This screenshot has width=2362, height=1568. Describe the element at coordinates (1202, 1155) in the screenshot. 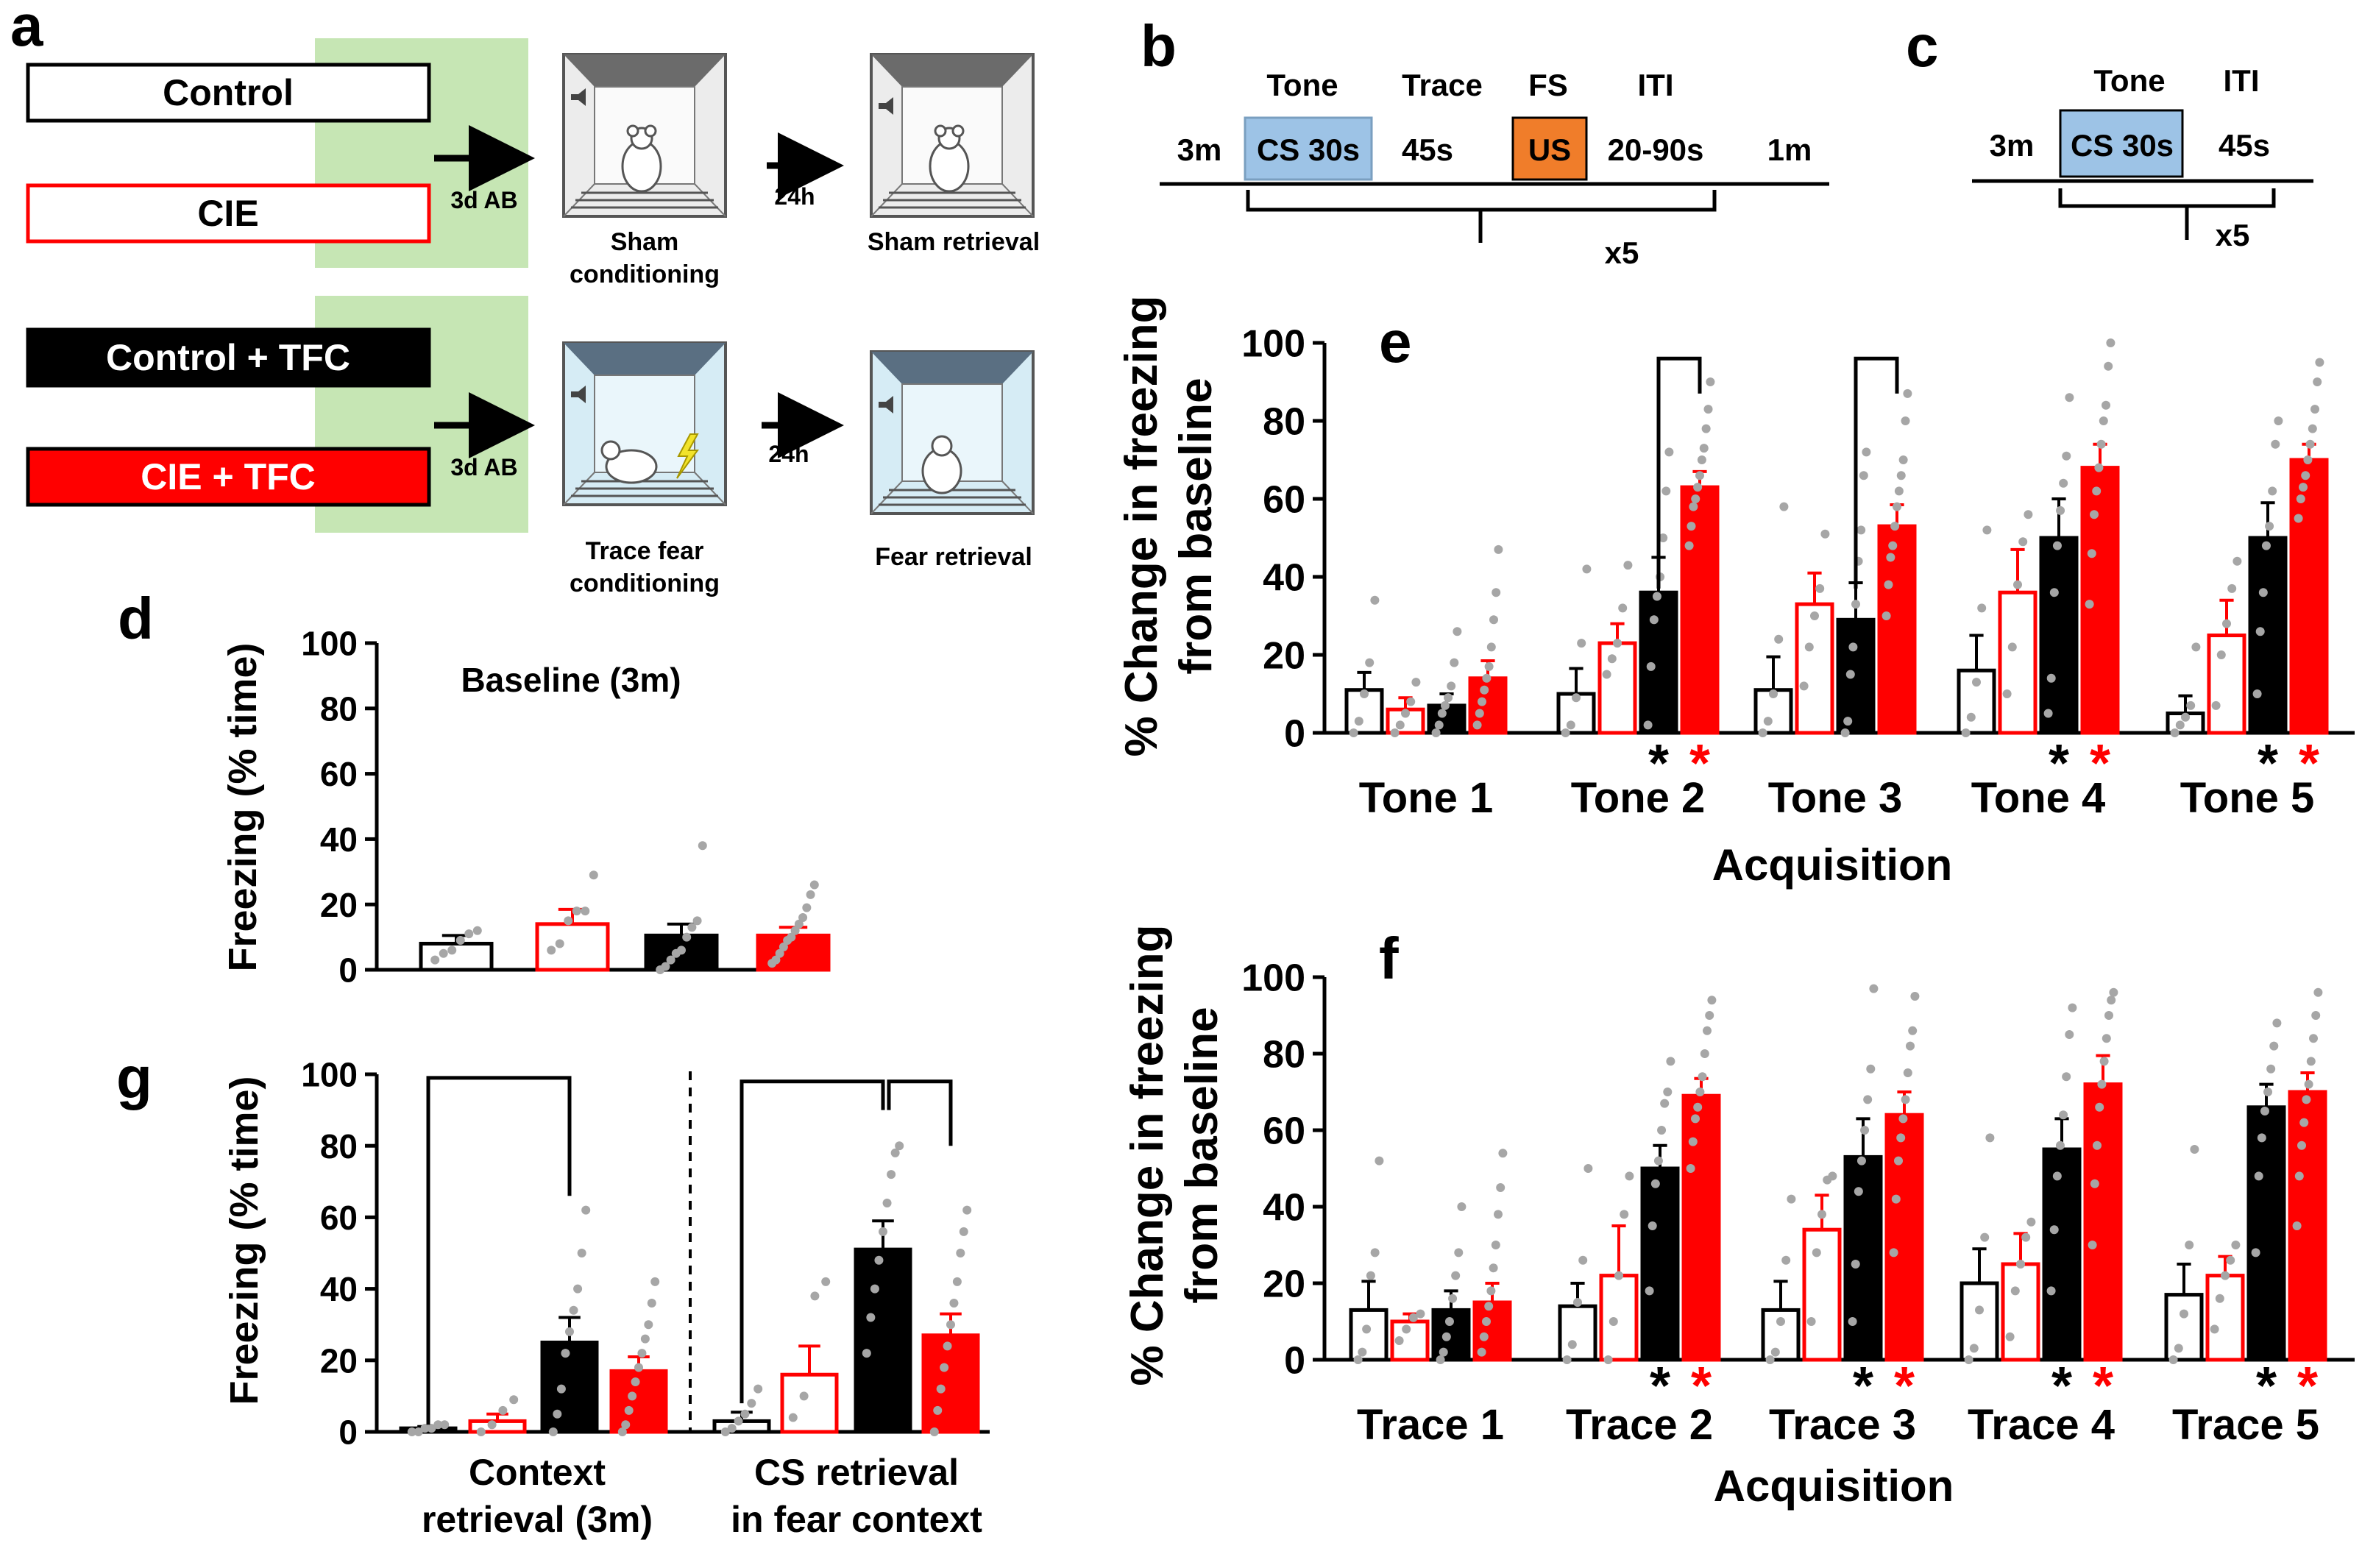

I see `panel-f-ylabel-2: from baseline` at that location.